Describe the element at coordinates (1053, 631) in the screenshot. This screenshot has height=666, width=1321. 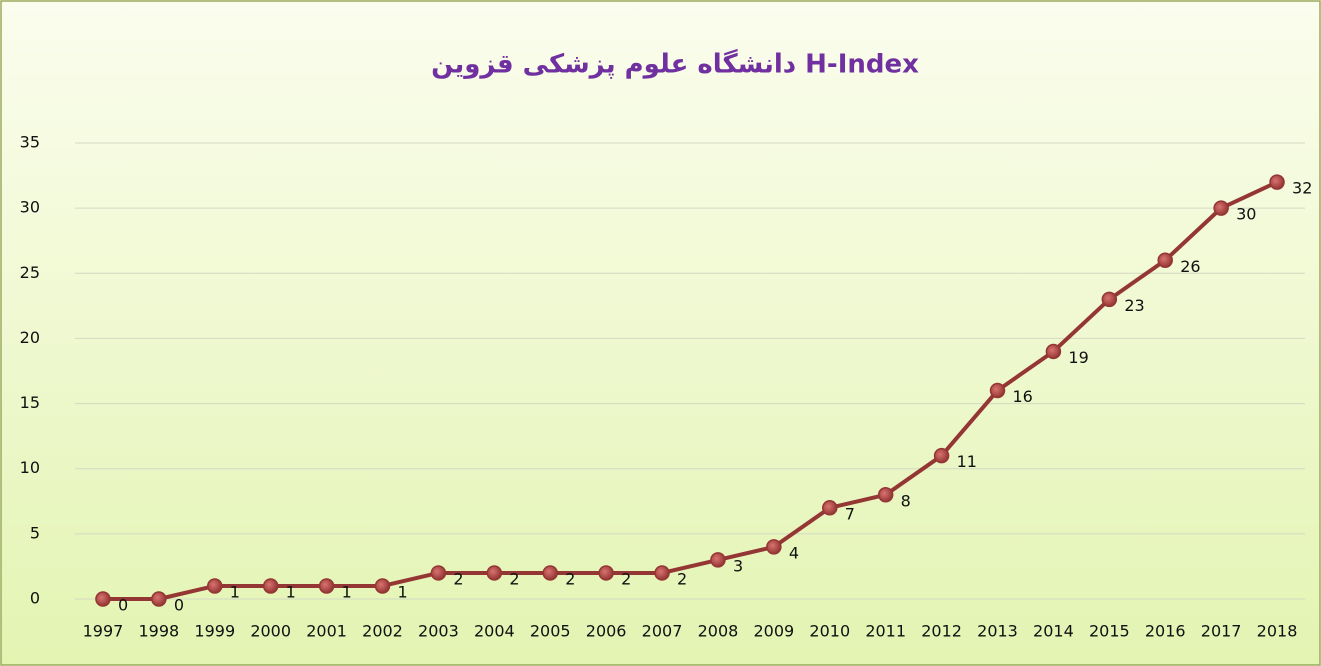
I see `x-tick-label: 2014` at that location.